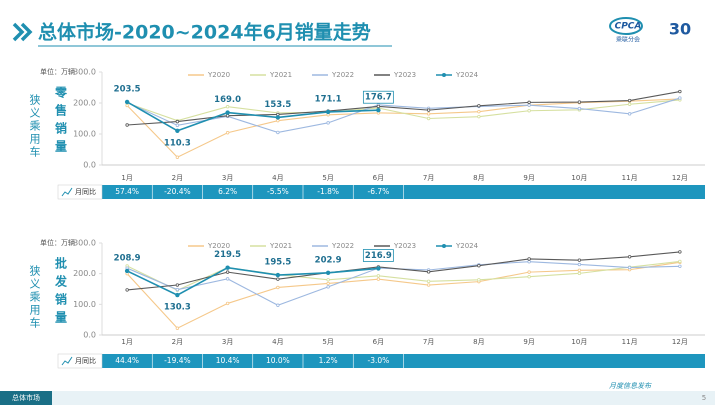 This screenshot has width=715, height=405. What do you see at coordinates (177, 191) in the screenshot?
I see `yoy-value: -20.4%` at bounding box center [177, 191].